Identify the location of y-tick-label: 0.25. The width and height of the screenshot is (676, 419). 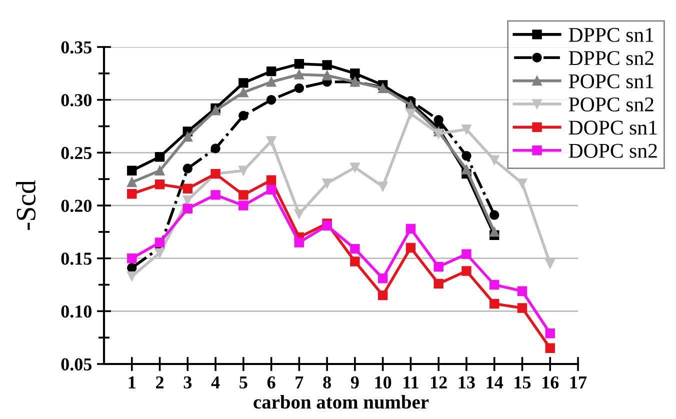
(76, 153).